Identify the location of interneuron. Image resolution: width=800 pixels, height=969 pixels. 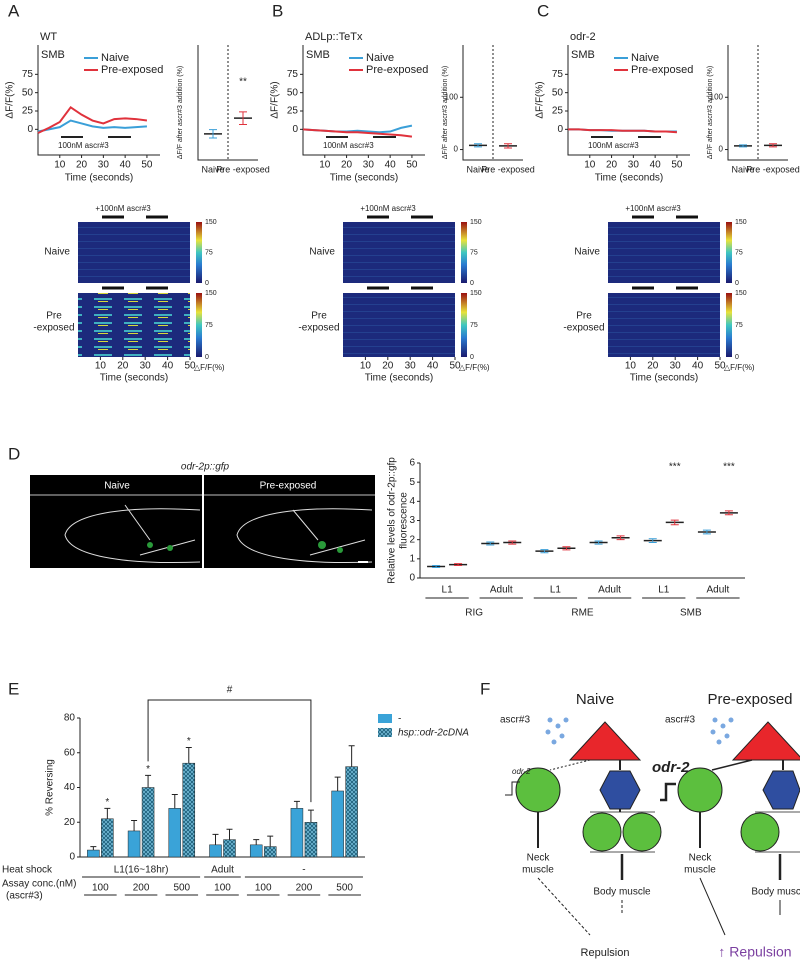
(781, 790).